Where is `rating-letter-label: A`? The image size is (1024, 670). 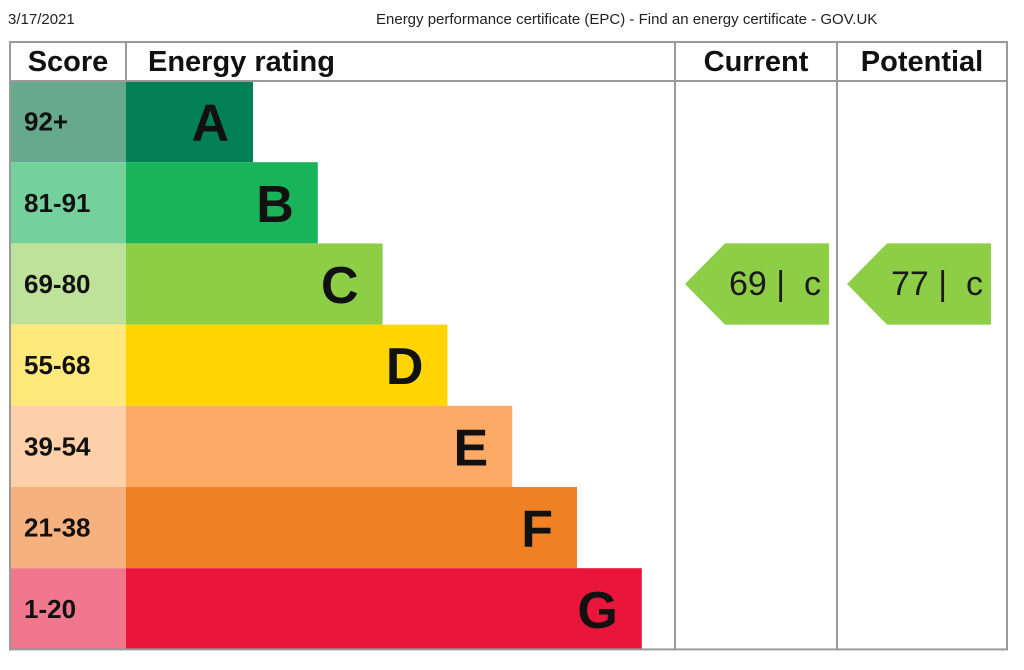
rating-letter-label: A is located at coordinates (210, 124).